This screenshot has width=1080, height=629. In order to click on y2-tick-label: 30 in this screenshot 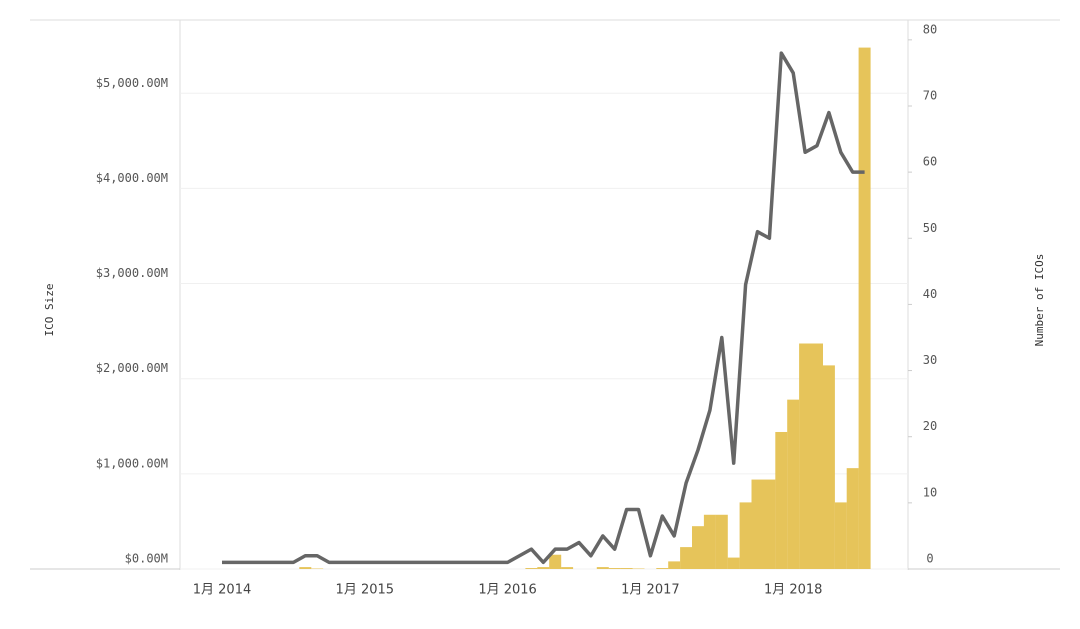, I will do `click(930, 360)`.